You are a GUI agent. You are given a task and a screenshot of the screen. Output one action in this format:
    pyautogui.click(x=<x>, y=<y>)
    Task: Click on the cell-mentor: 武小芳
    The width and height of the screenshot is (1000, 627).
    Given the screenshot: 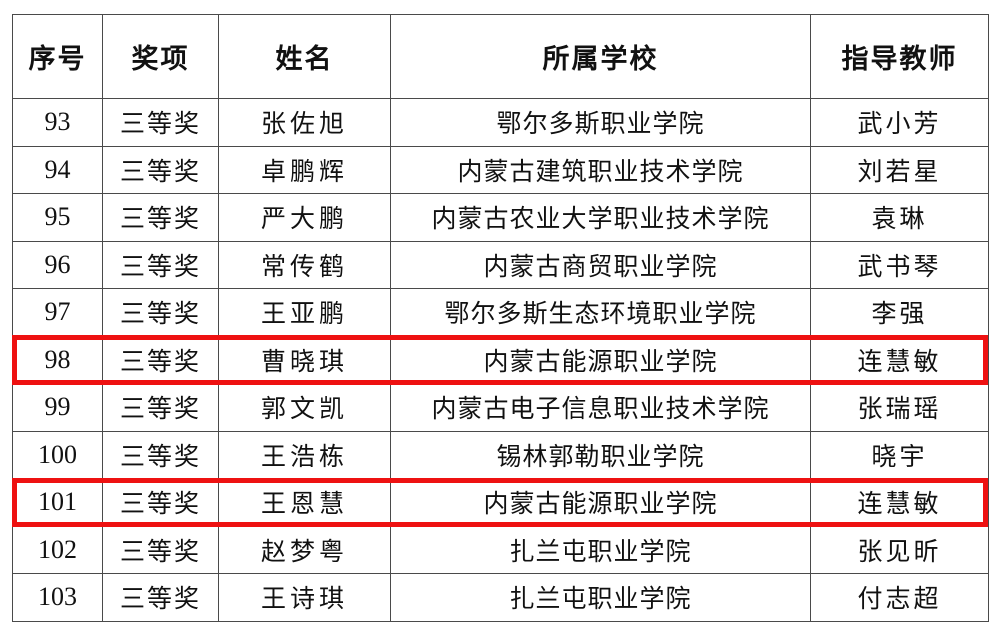 What is the action you would take?
    pyautogui.click(x=899, y=122)
    